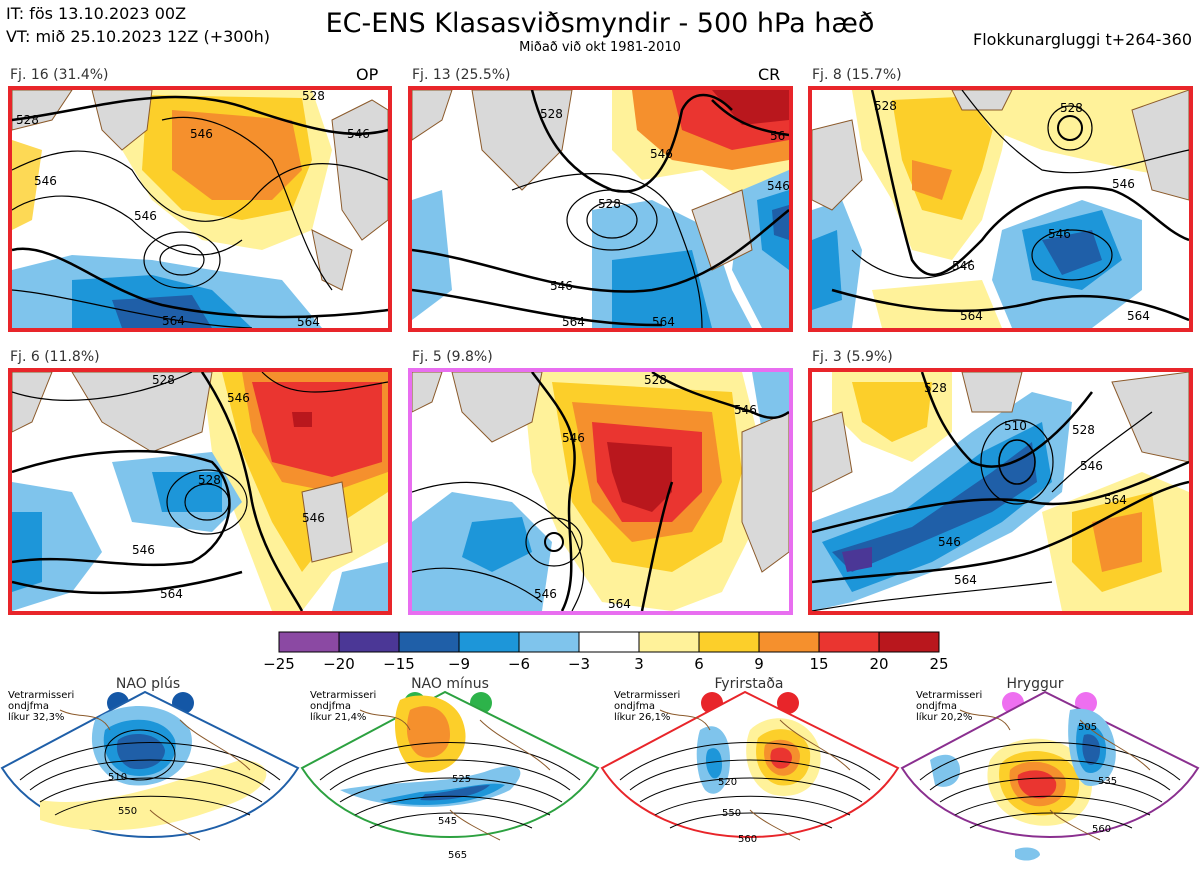 The height and width of the screenshot is (871, 1200). I want to click on regime-4-map: 505 535 560, so click(1050, 775).